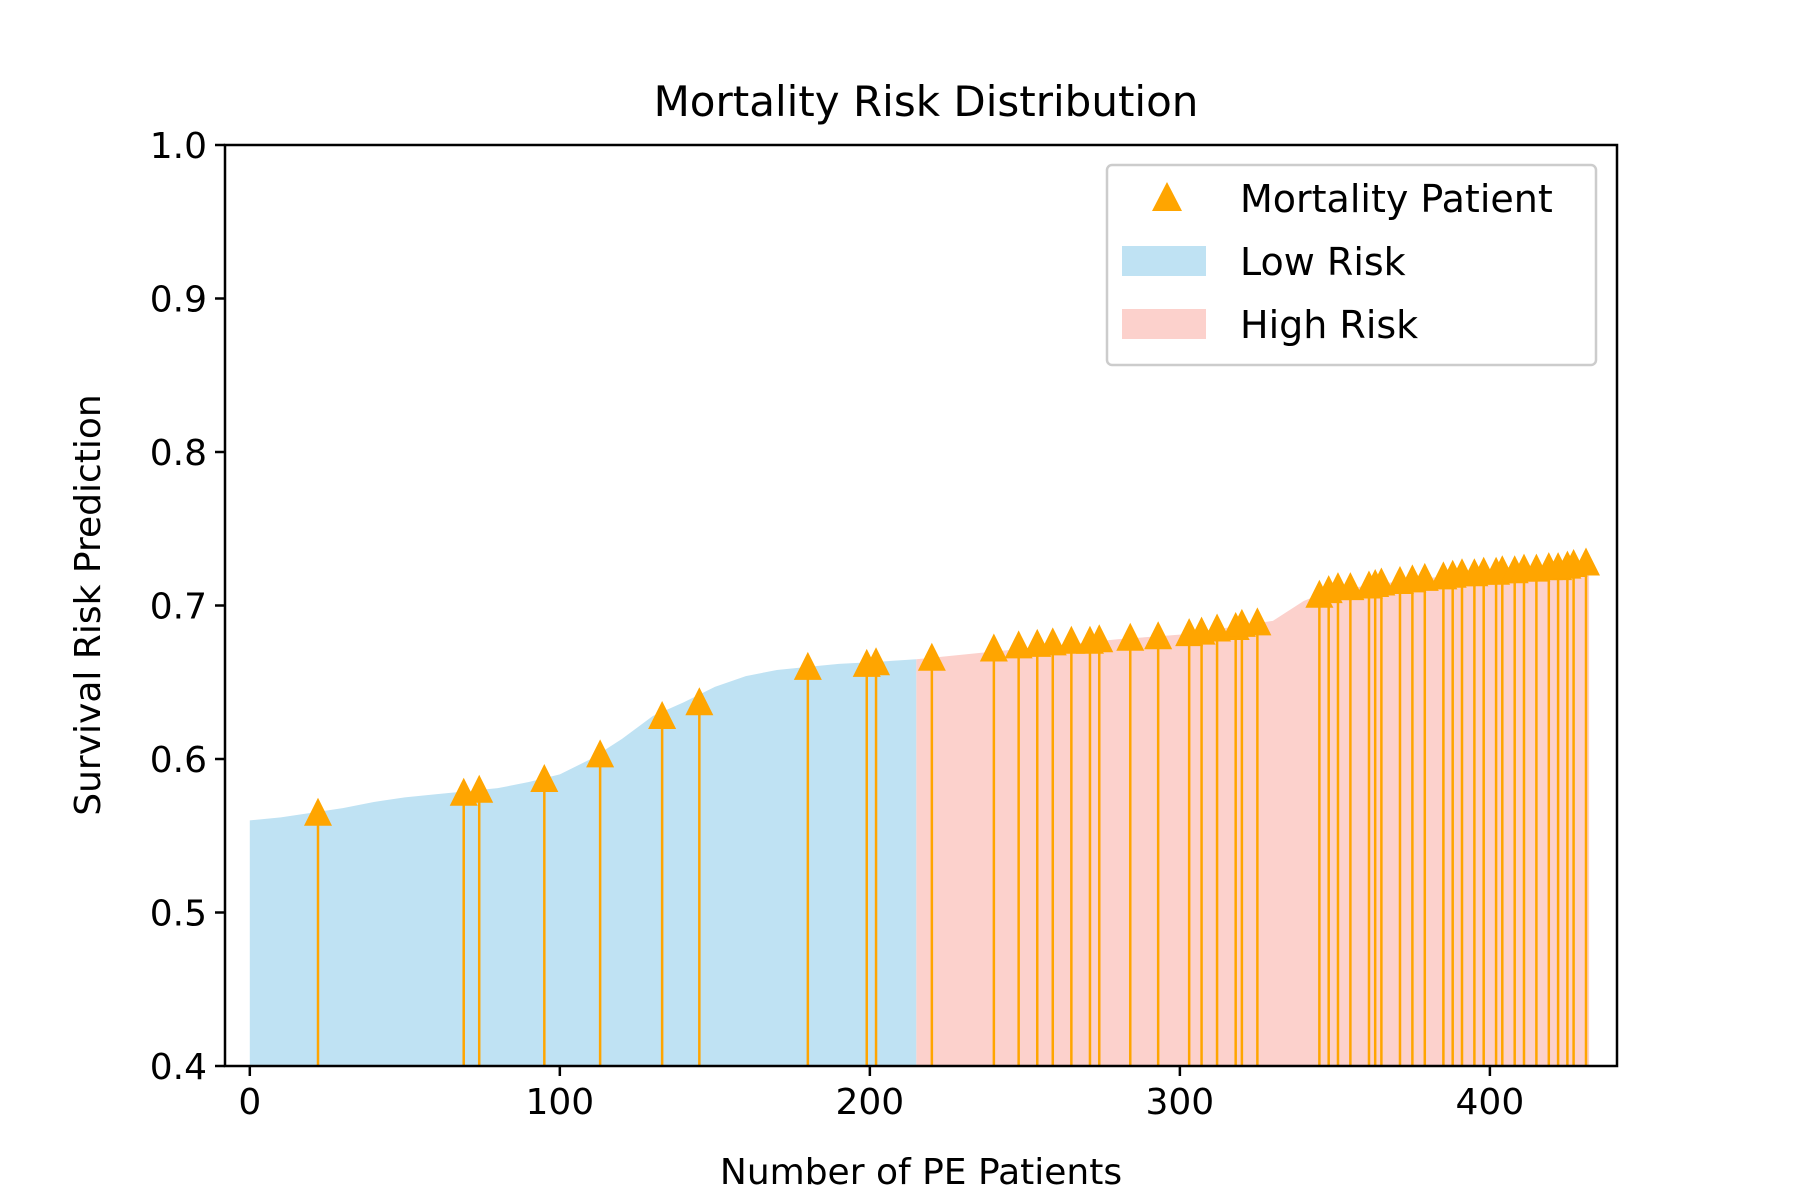  I want to click on y-tick-label: 0.7, so click(178, 607).